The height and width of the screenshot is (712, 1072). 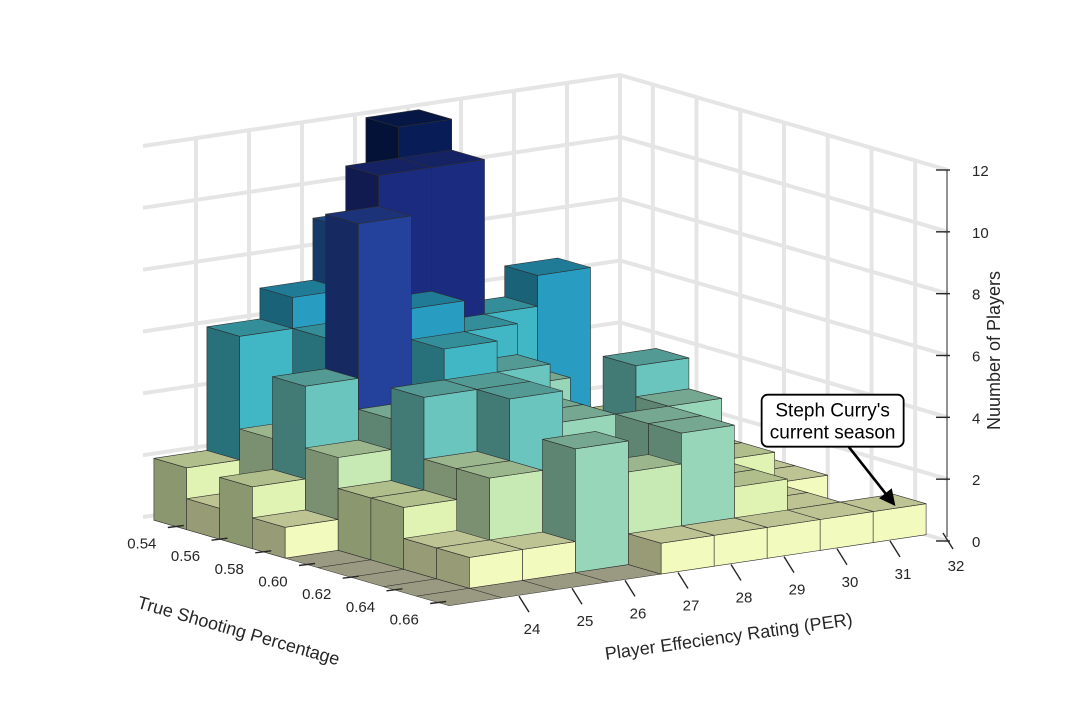 I want to click on y-tick-label: 30, so click(x=850, y=582).